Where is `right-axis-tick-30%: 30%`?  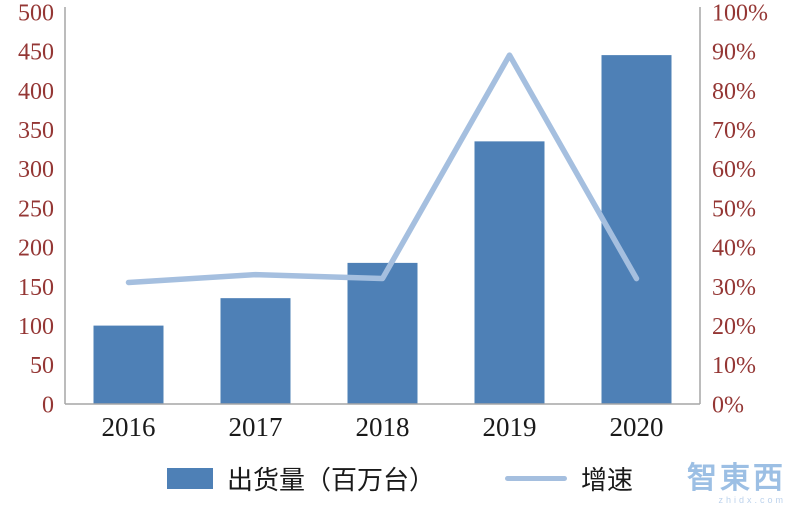
right-axis-tick-30%: 30% is located at coordinates (734, 288).